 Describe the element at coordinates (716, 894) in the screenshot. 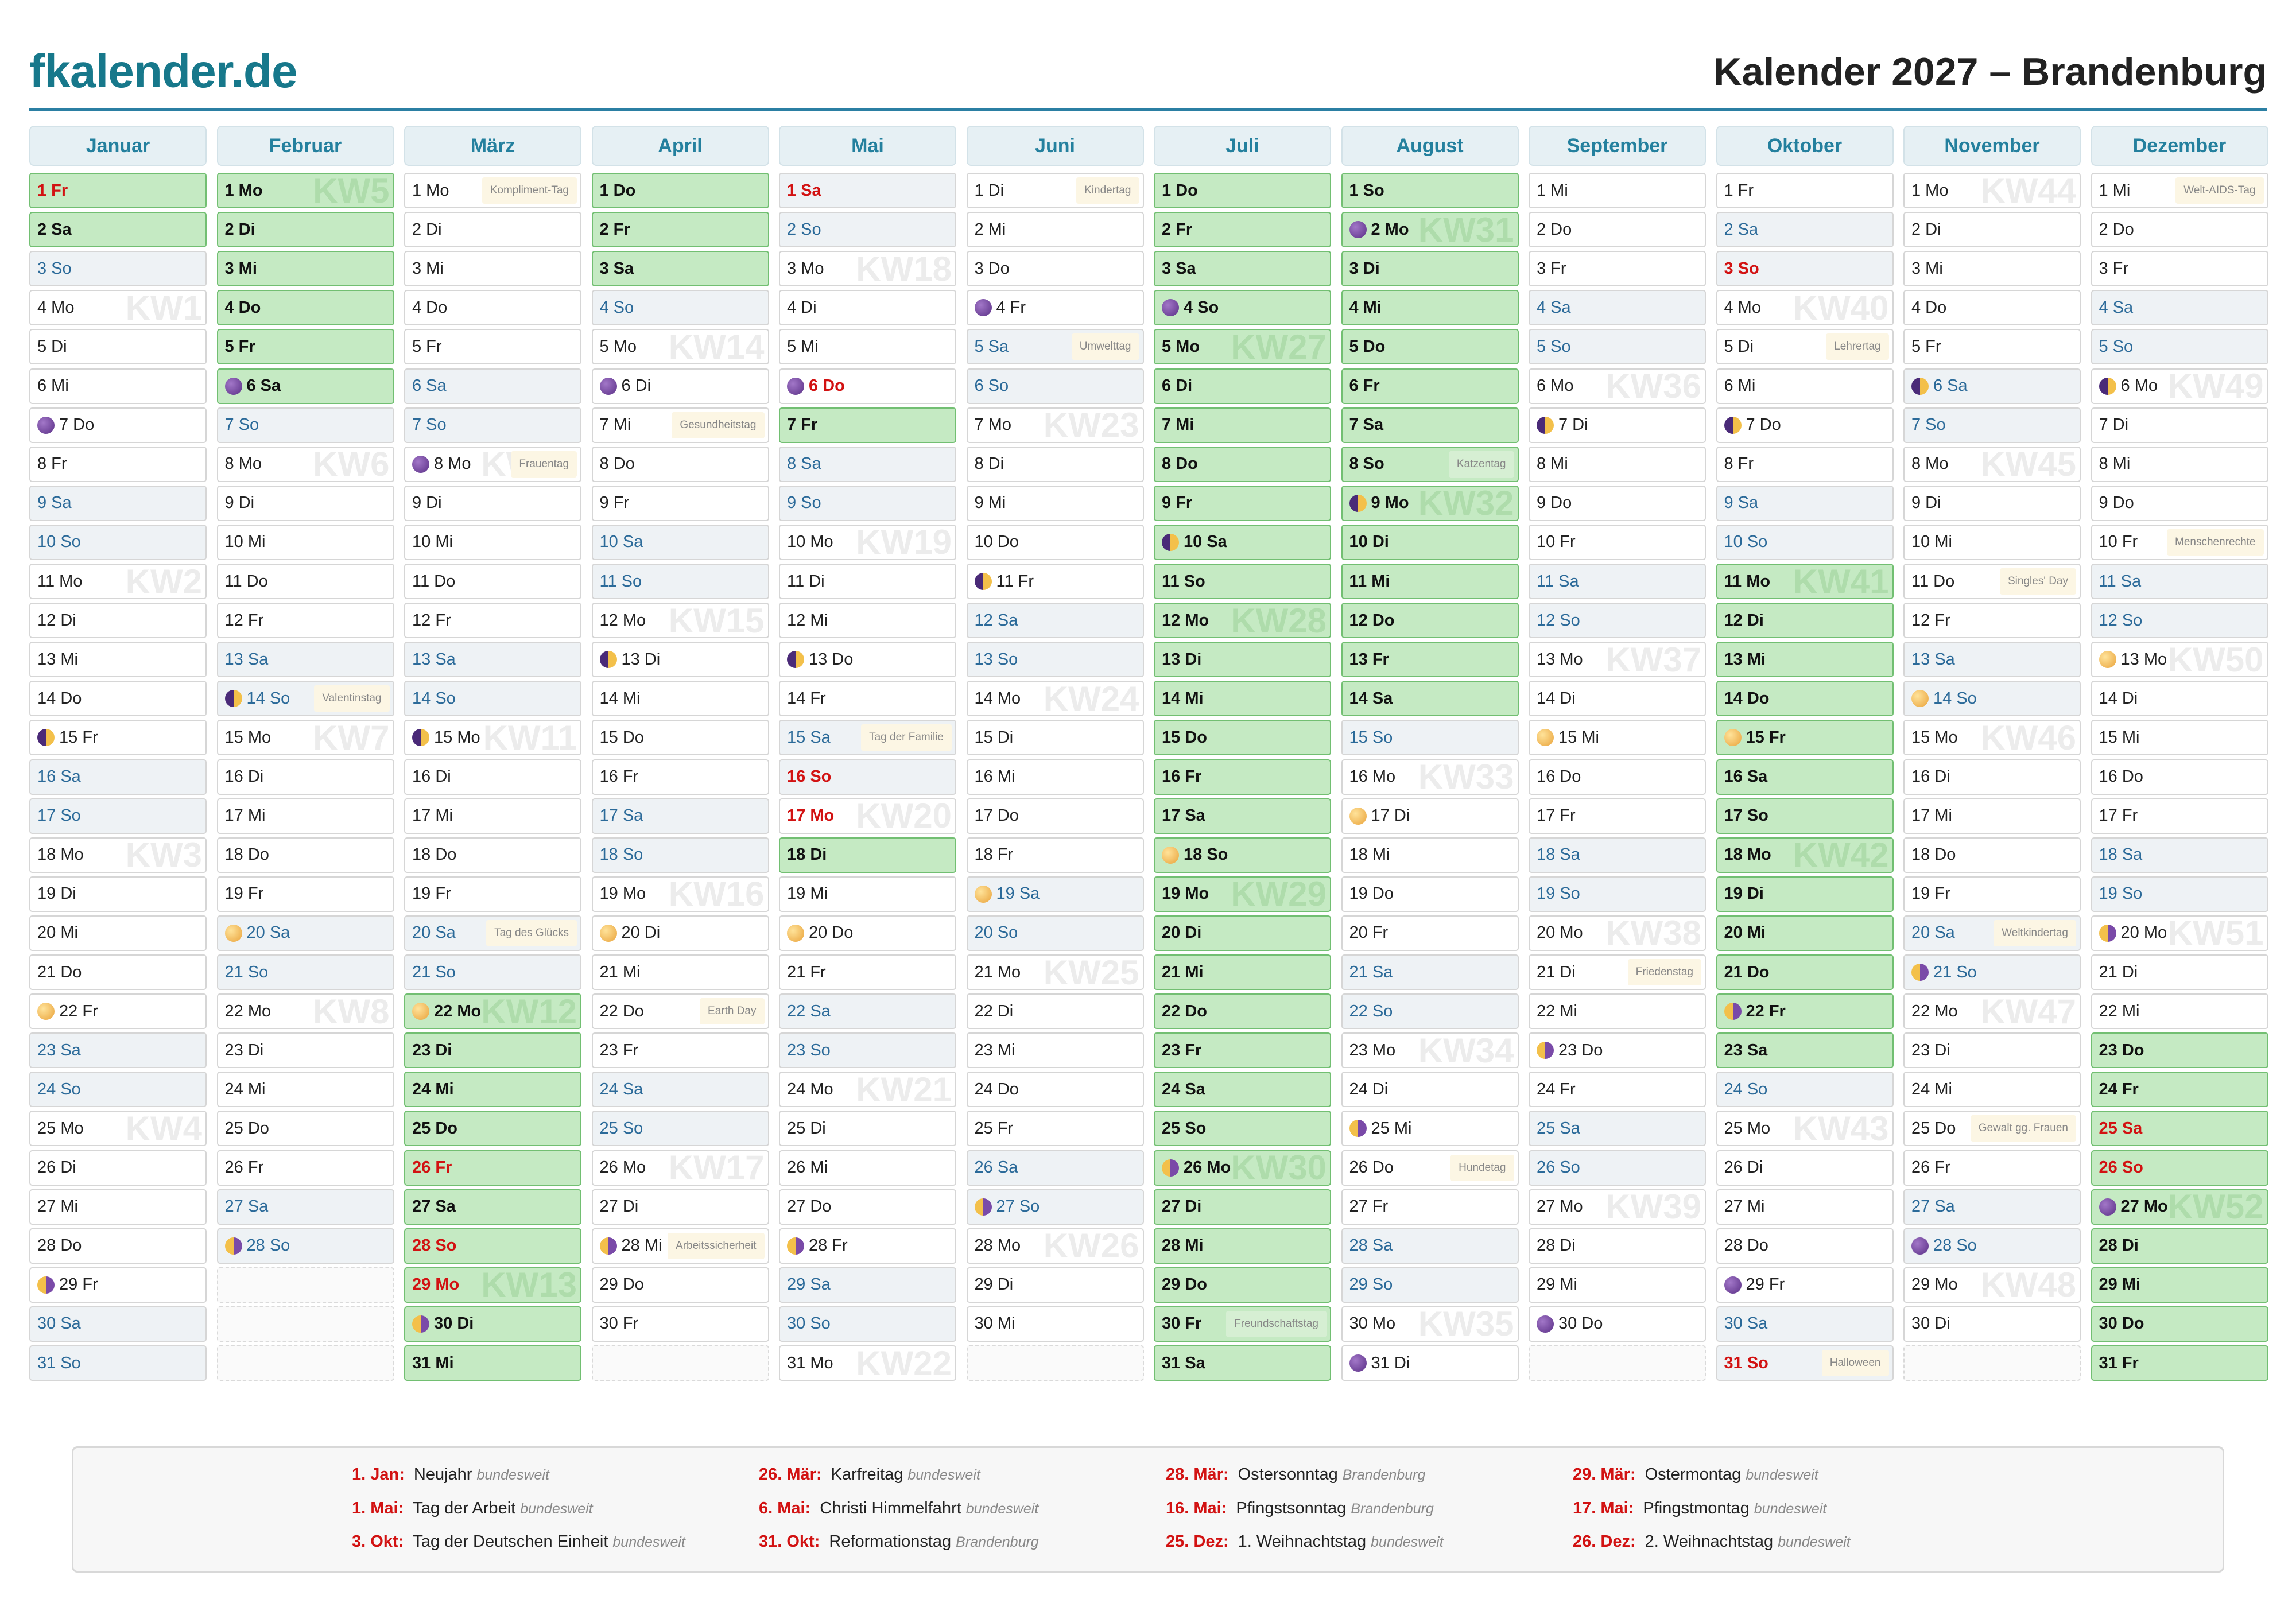

I see `week-number: KW16` at that location.